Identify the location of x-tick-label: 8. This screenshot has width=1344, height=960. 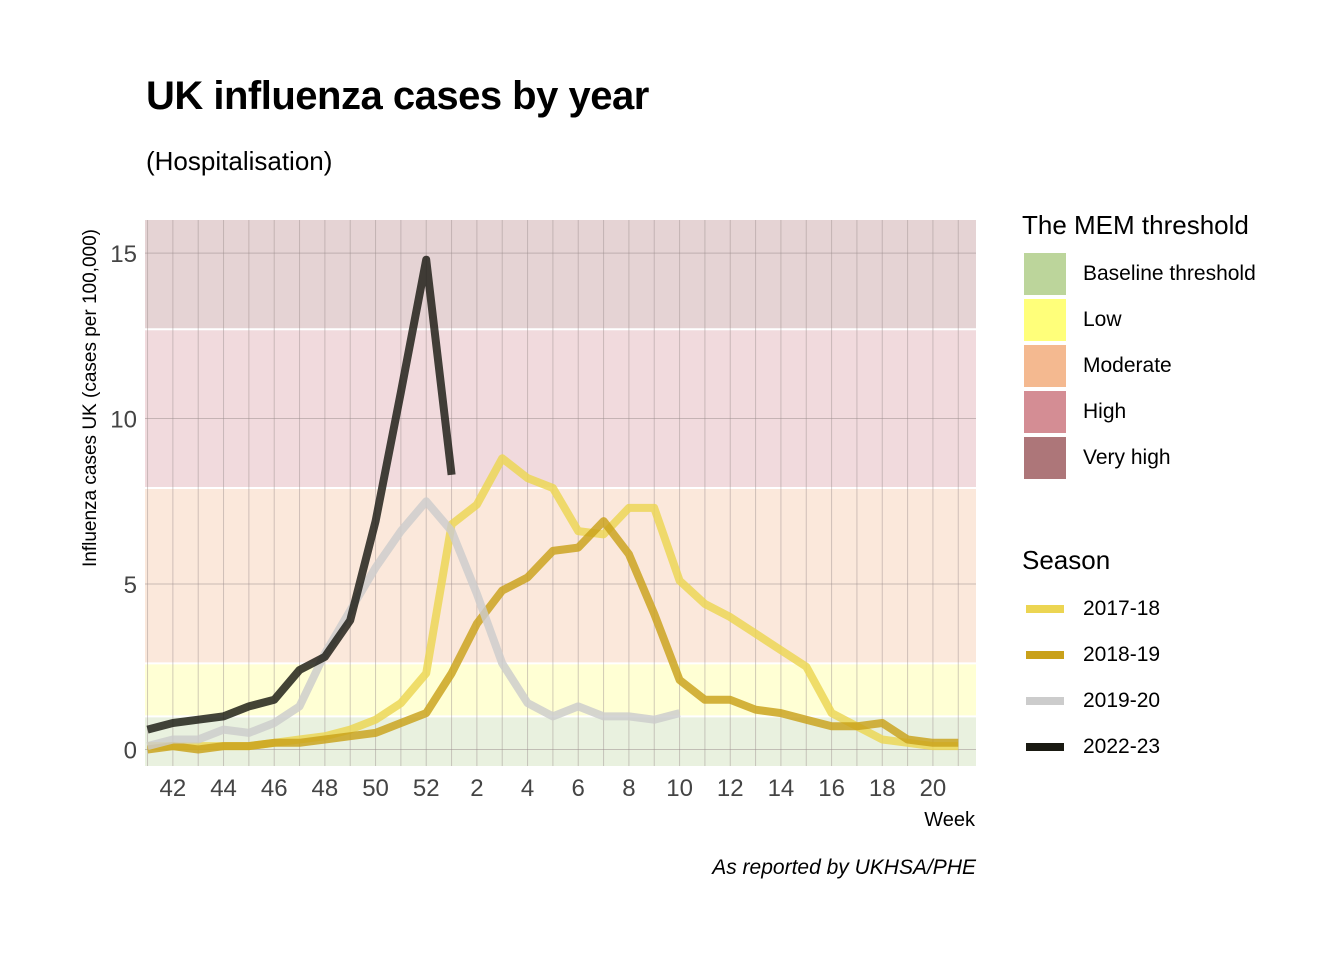
(628, 788).